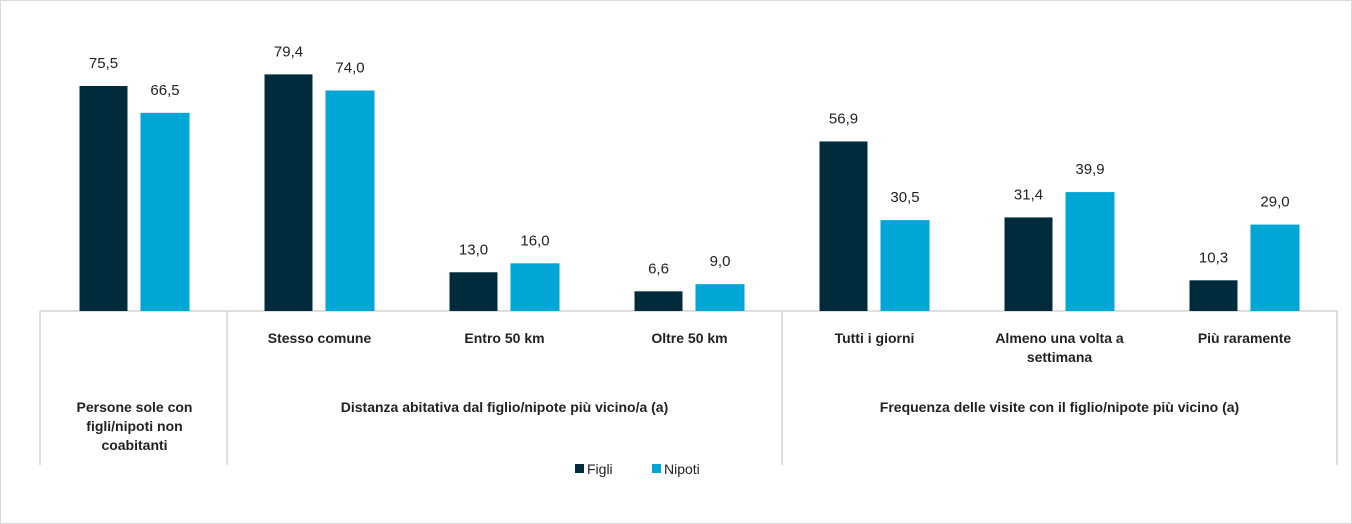 The height and width of the screenshot is (524, 1352). Describe the element at coordinates (1274, 202) in the screenshot. I see `value-label: 29,0` at that location.